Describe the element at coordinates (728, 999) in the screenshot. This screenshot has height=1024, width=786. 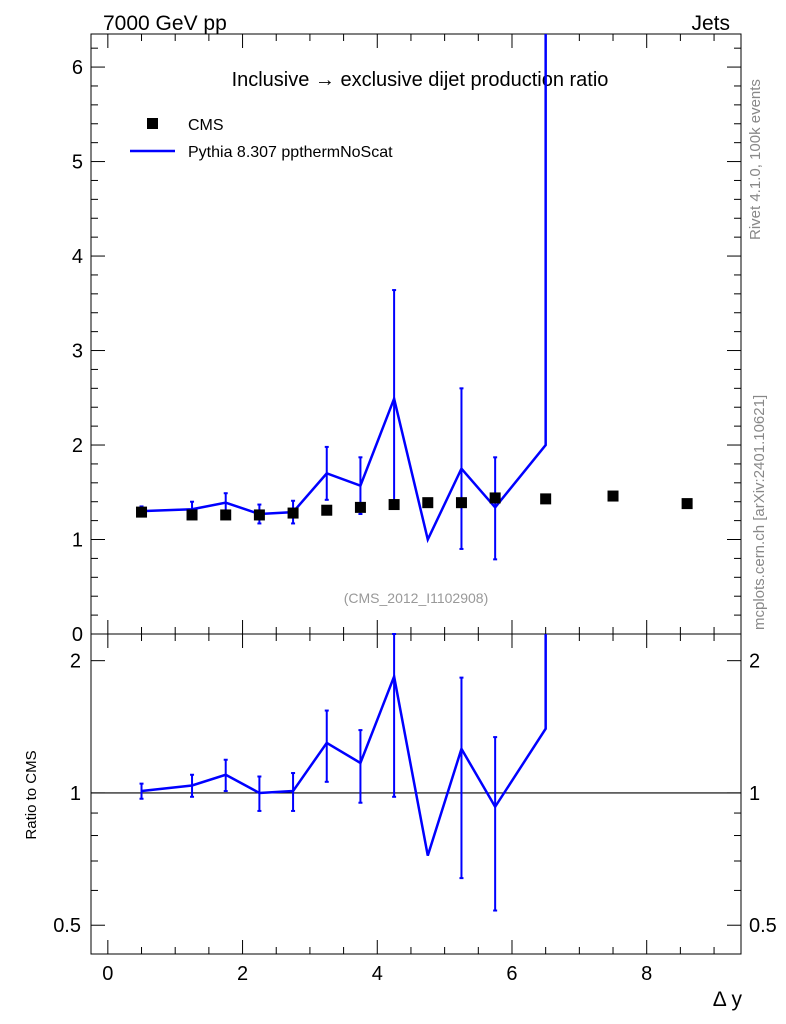
I see `x-axis-label: Δ y` at that location.